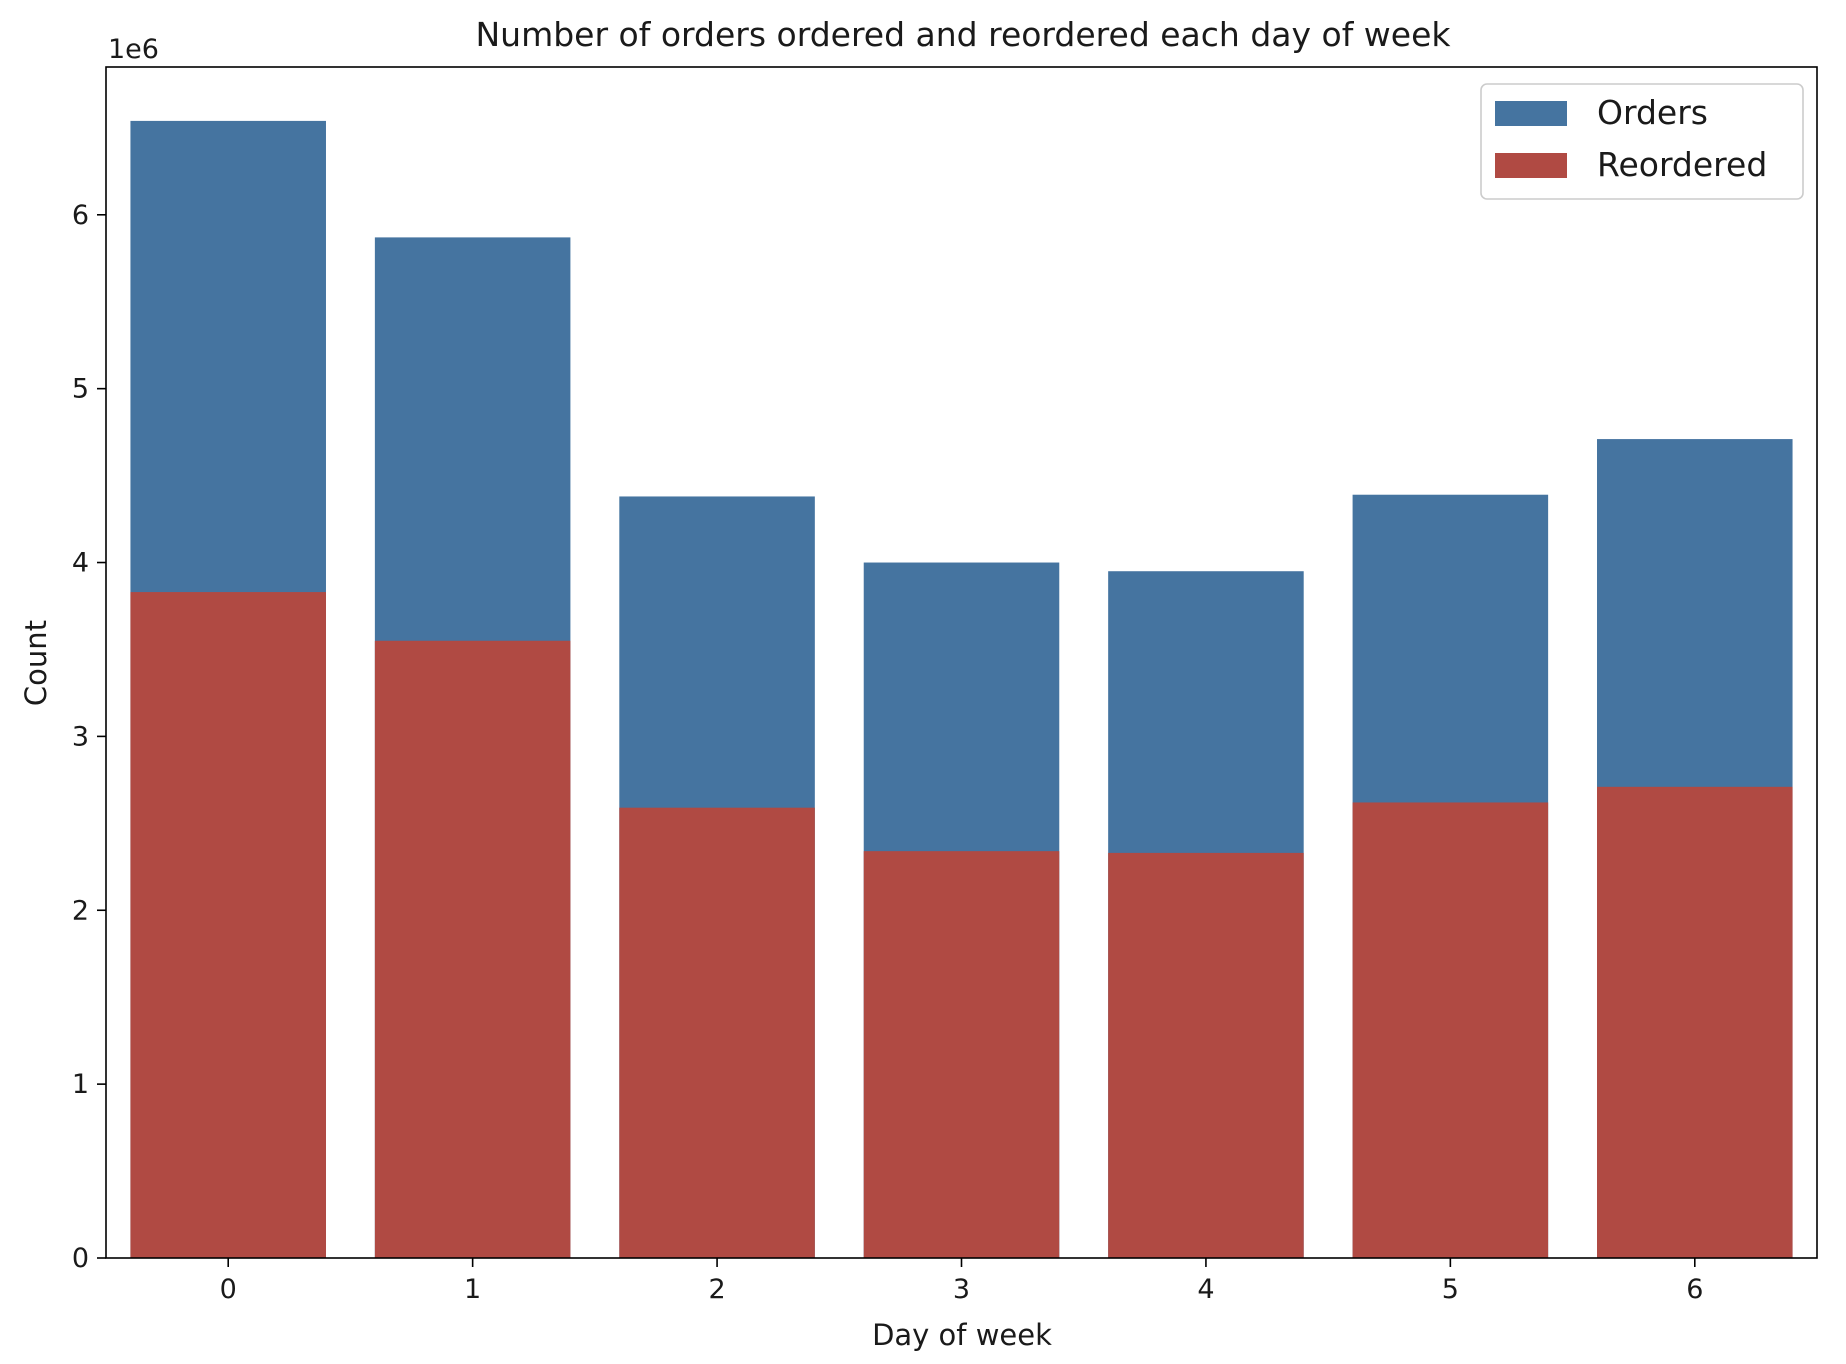  Describe the element at coordinates (80, 215) in the screenshot. I see `y-tick-label: 6` at that location.